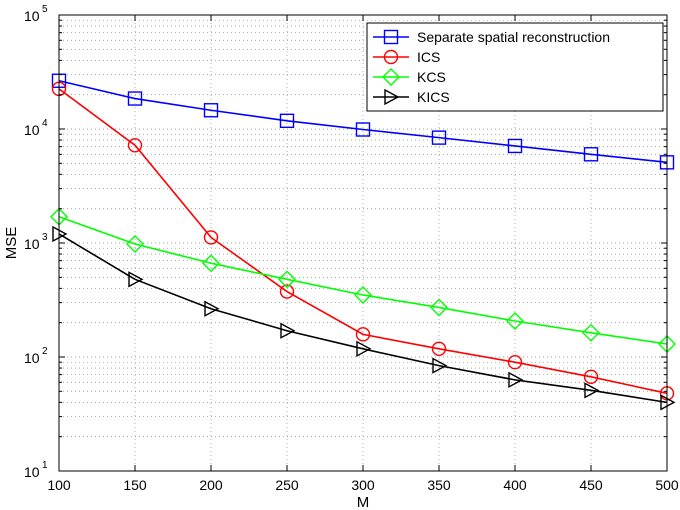 The height and width of the screenshot is (510, 680). I want to click on legend-label: KCS, so click(431, 77).